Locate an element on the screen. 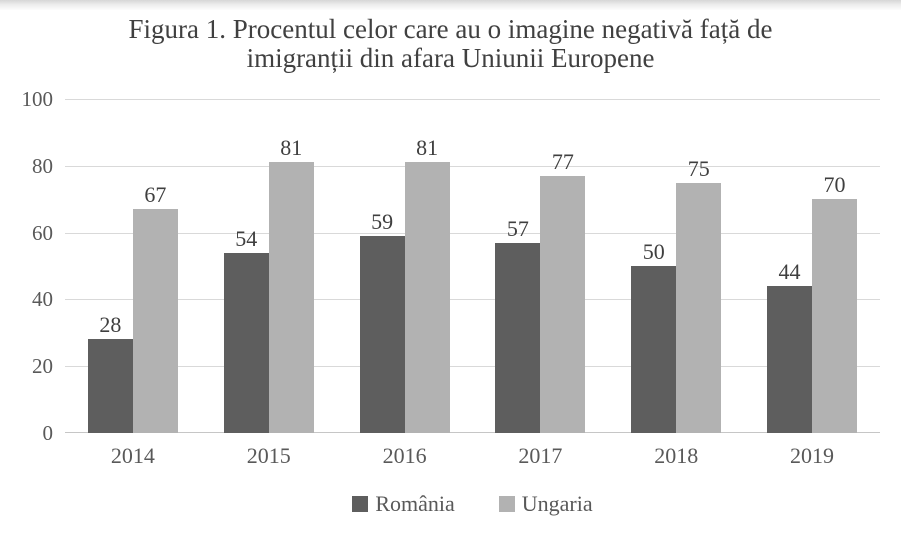 This screenshot has height=543, width=901. bar-ungaria: 67 is located at coordinates (155, 307).